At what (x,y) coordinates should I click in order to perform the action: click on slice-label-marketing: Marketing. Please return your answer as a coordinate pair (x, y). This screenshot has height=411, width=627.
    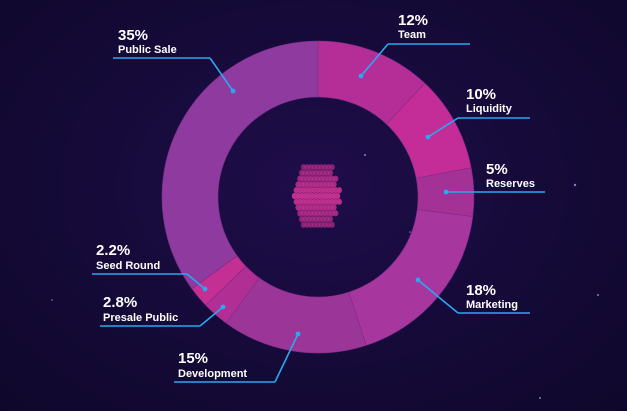
    Looking at the image, I should click on (492, 305).